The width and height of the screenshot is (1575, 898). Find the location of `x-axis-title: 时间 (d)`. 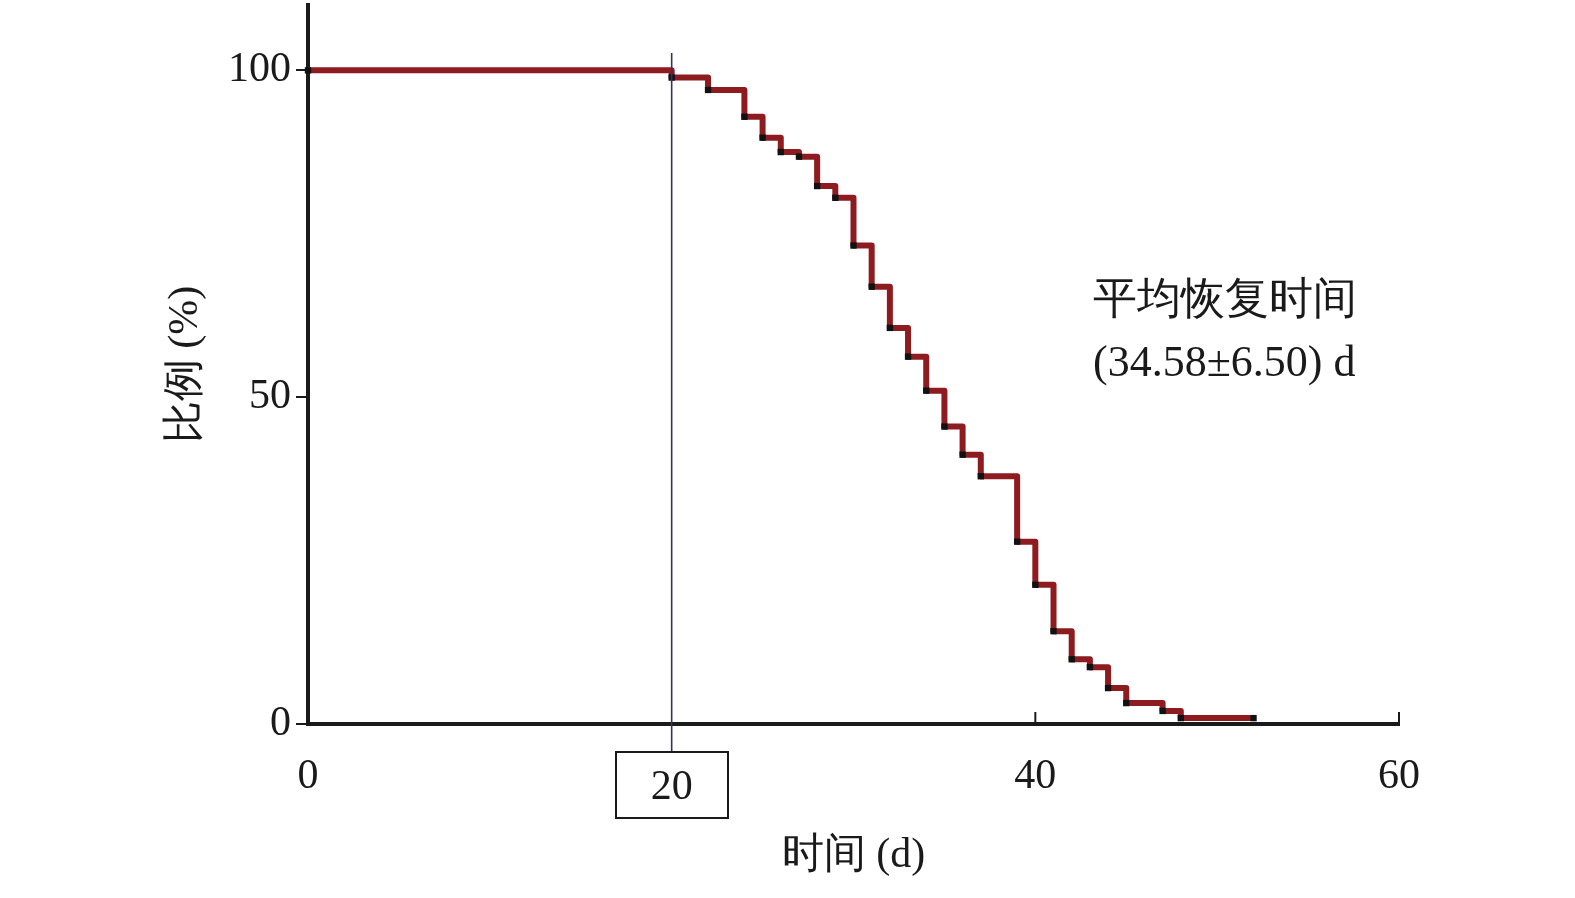

x-axis-title: 时间 (d) is located at coordinates (853, 853).